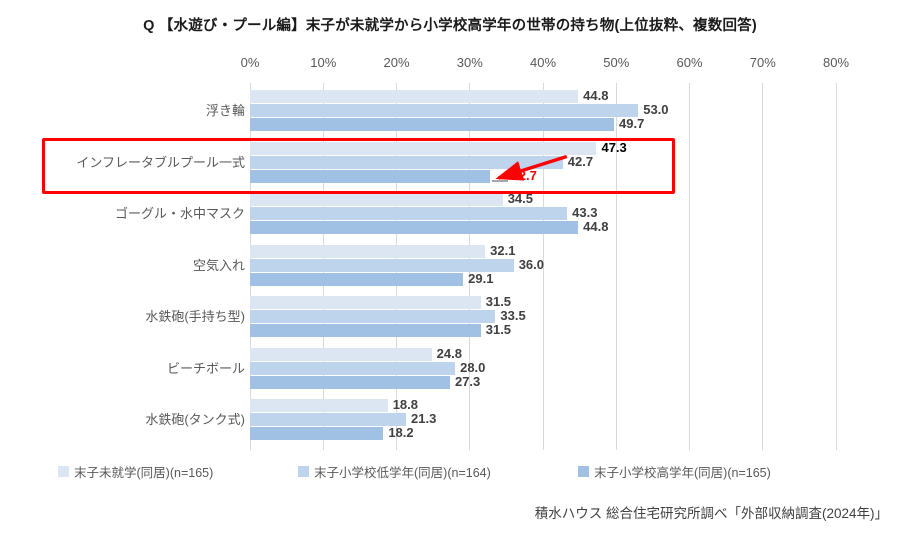  Describe the element at coordinates (585, 212) in the screenshot. I see `bar-value-label: 43.3` at that location.